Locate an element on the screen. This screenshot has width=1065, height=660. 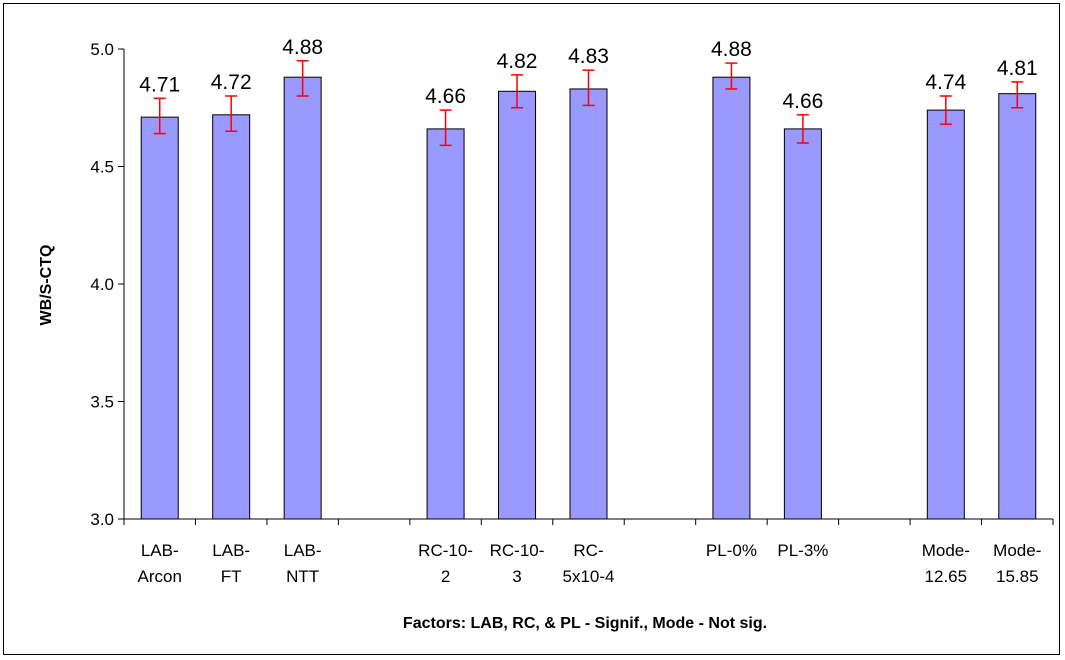
data-label: 4.72 is located at coordinates (231, 82).